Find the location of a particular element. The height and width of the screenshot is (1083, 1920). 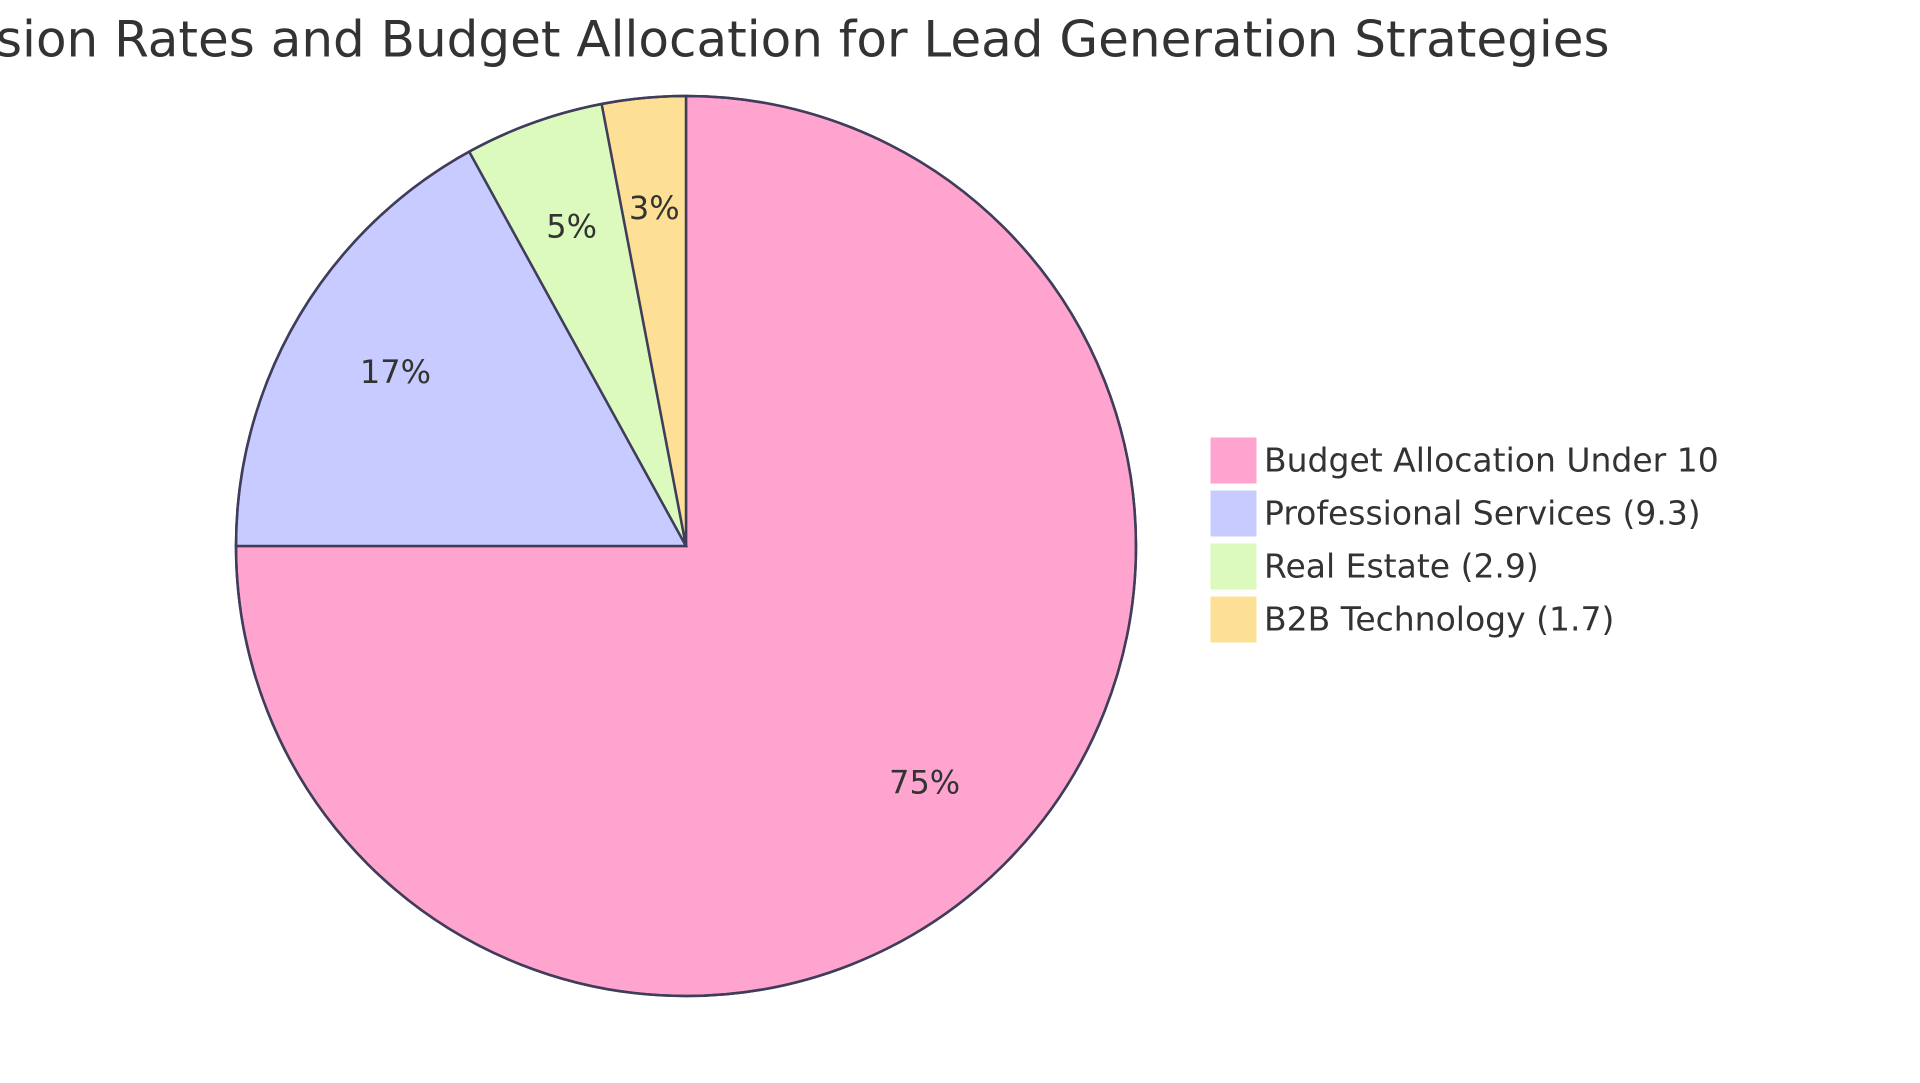

legend-label: B2B Technology (1.7) is located at coordinates (1439, 619).